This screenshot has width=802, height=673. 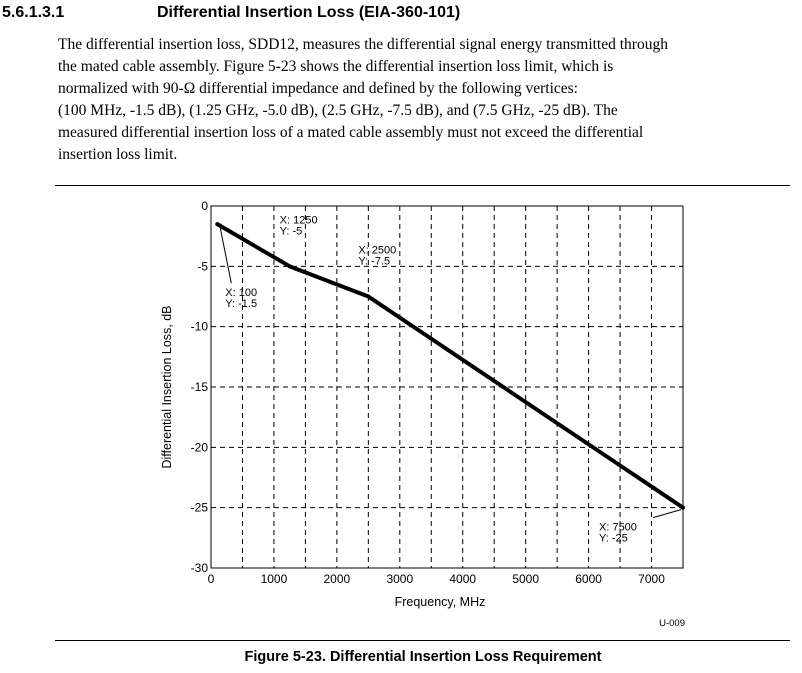 What do you see at coordinates (672, 623) in the screenshot?
I see `figure-id-label: U-009` at bounding box center [672, 623].